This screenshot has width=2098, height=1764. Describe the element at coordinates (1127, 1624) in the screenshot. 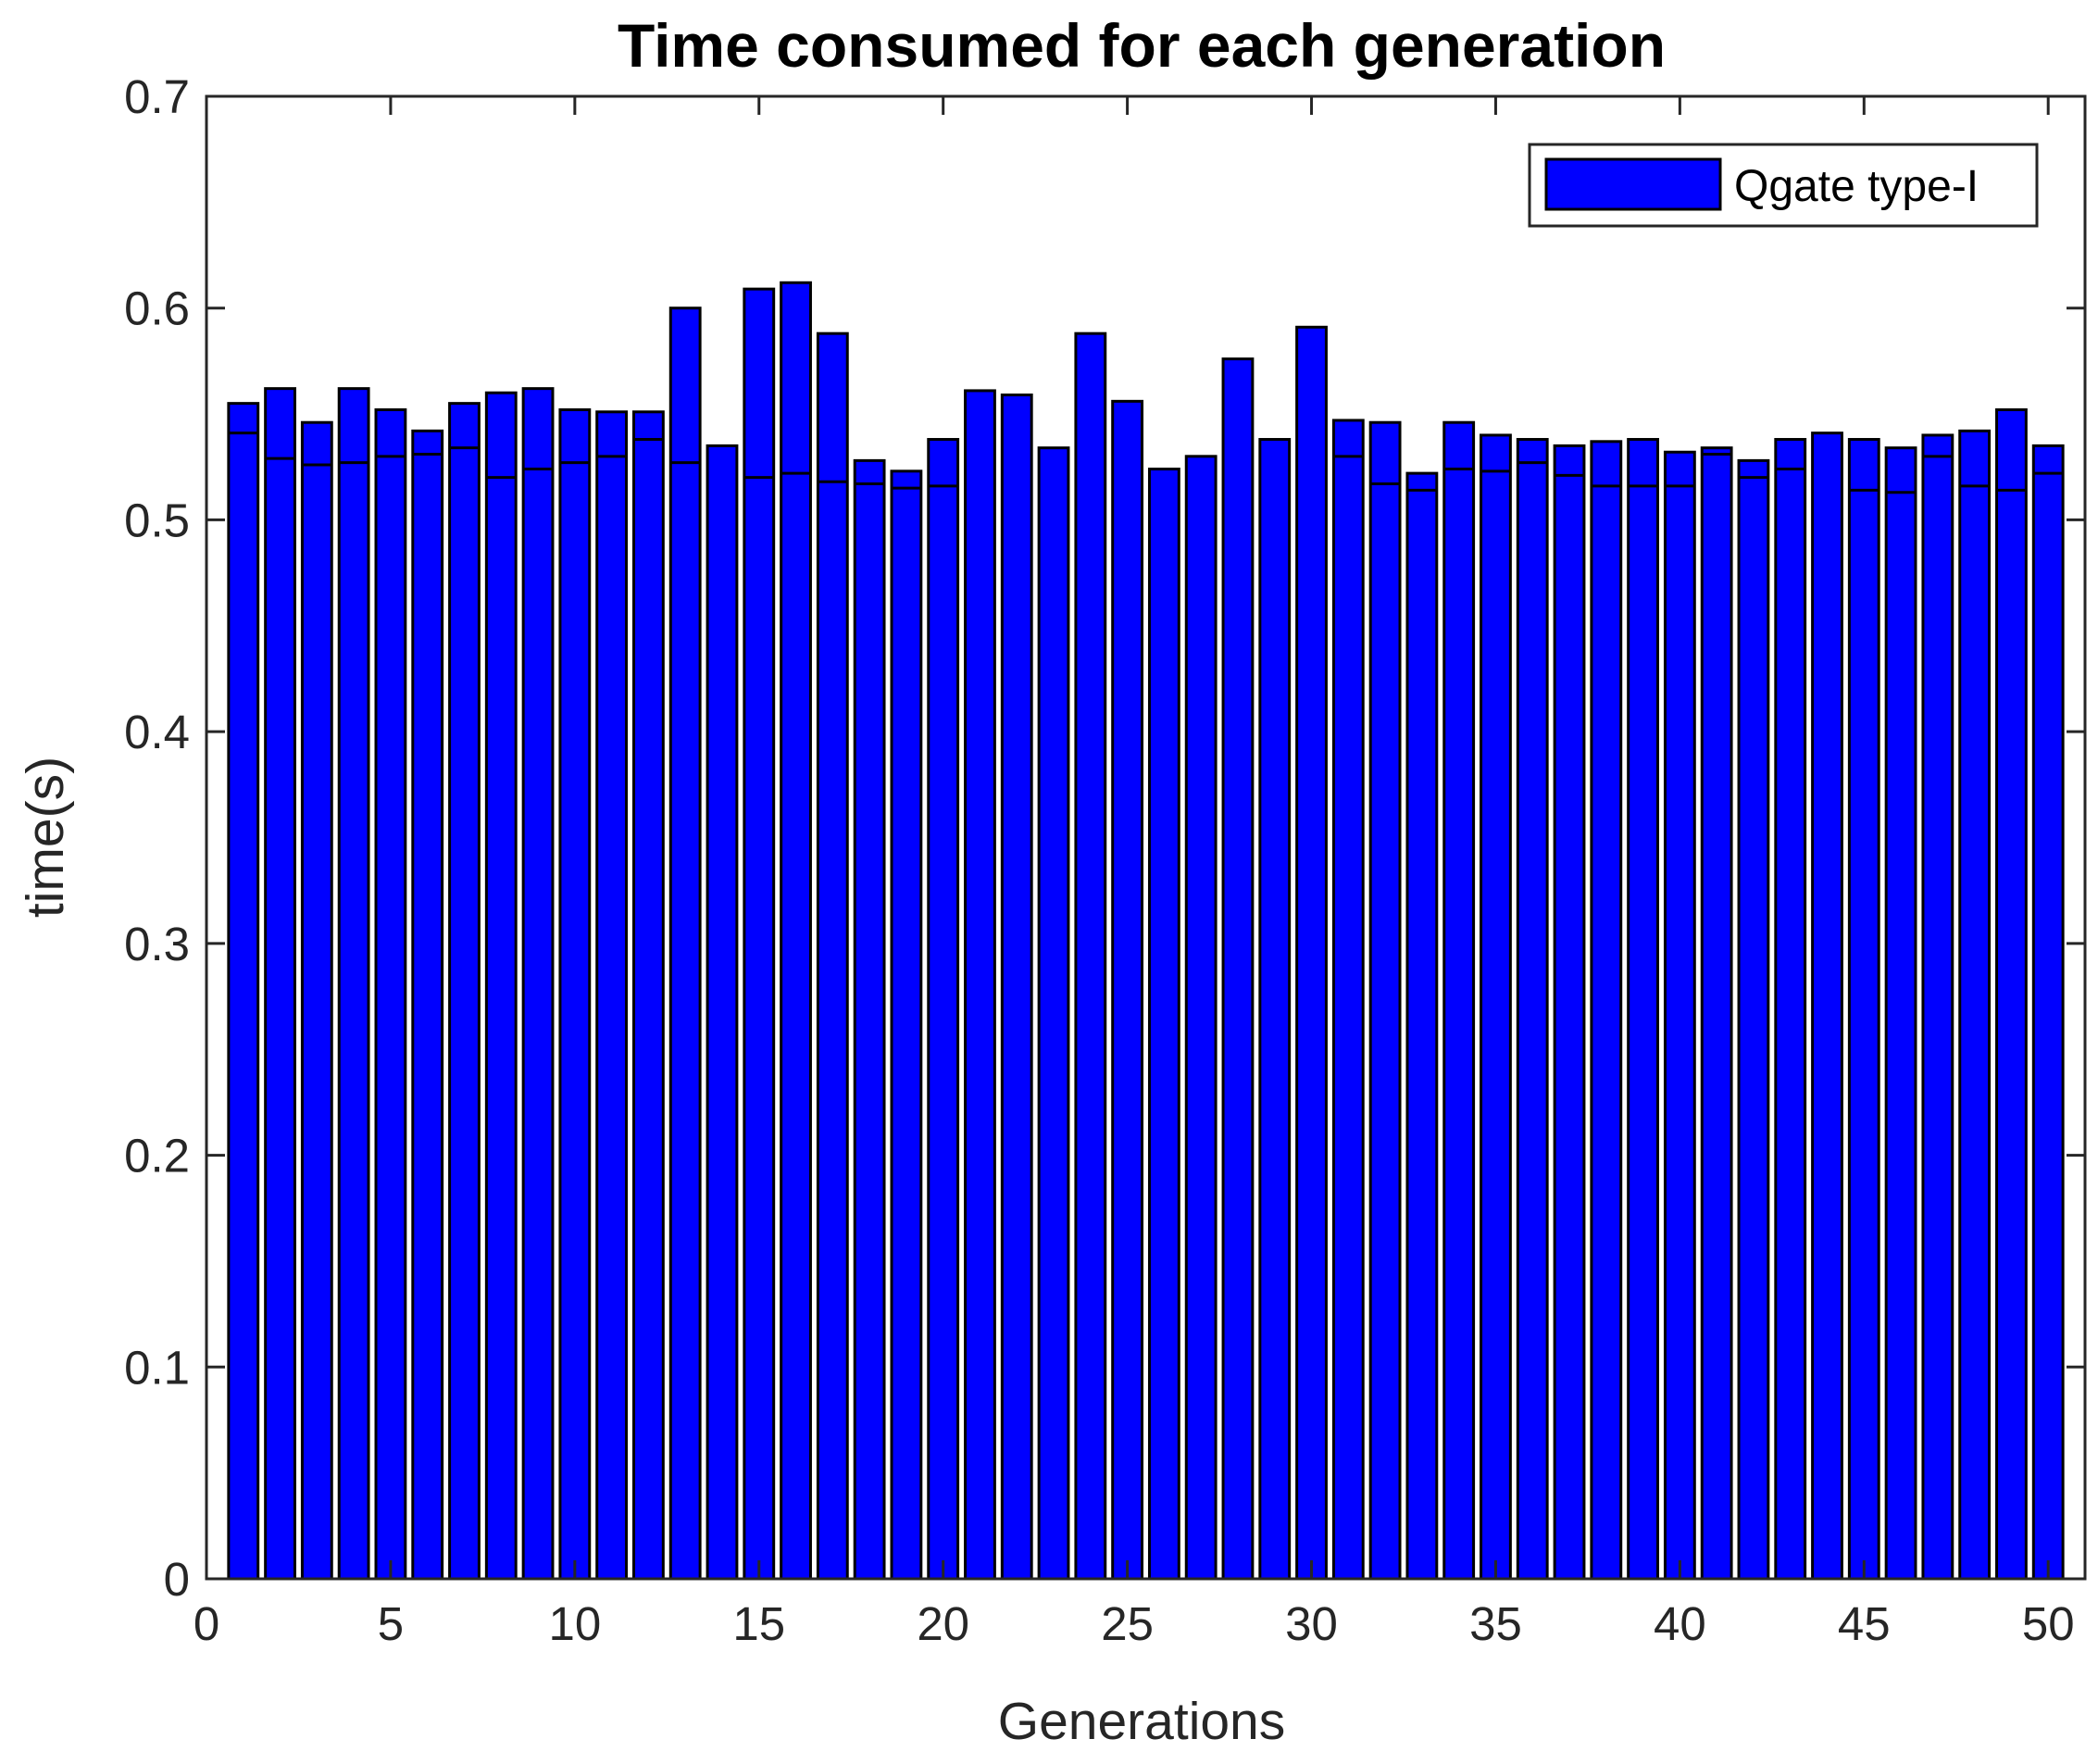

I see `x-tick-label: 25` at that location.